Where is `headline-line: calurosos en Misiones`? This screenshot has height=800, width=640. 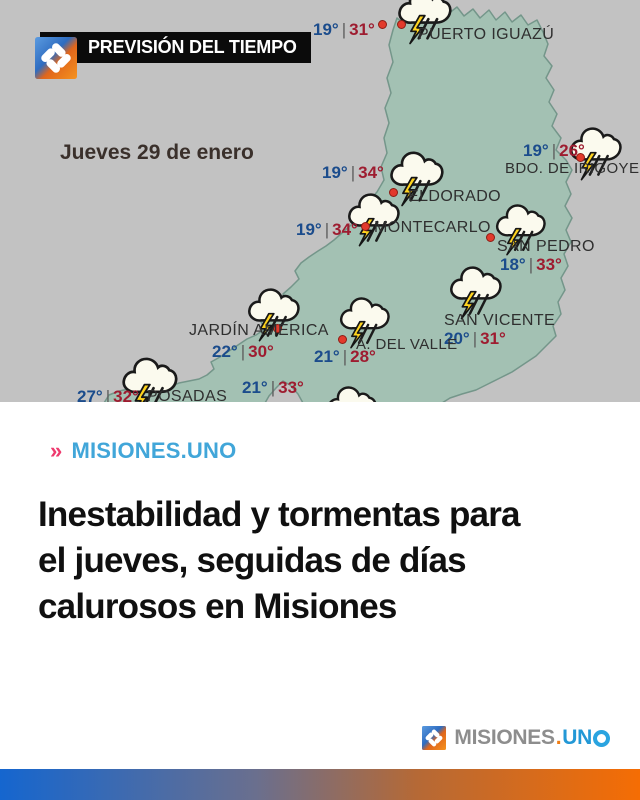
headline-line: calurosos en Misiones is located at coordinates (217, 606).